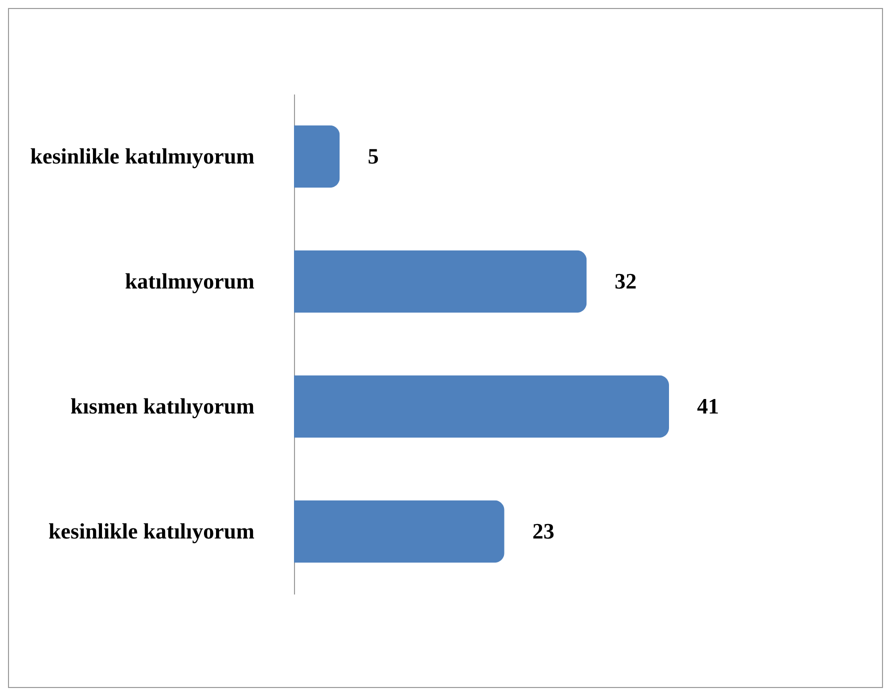 The height and width of the screenshot is (698, 893). Describe the element at coordinates (373, 156) in the screenshot. I see `data-label: 5` at that location.